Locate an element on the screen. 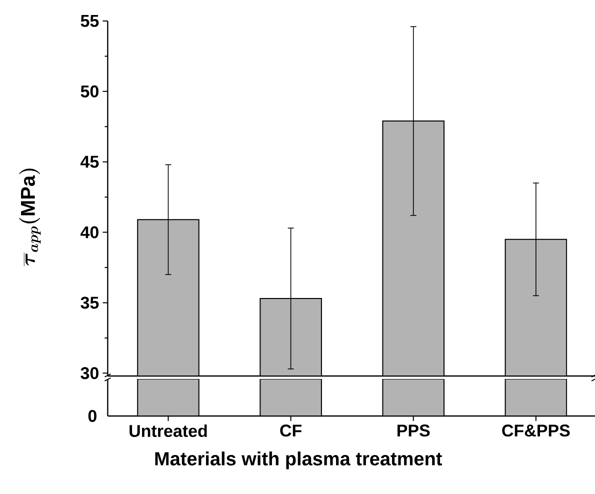  y-tick-label: 35 is located at coordinates (89, 302).